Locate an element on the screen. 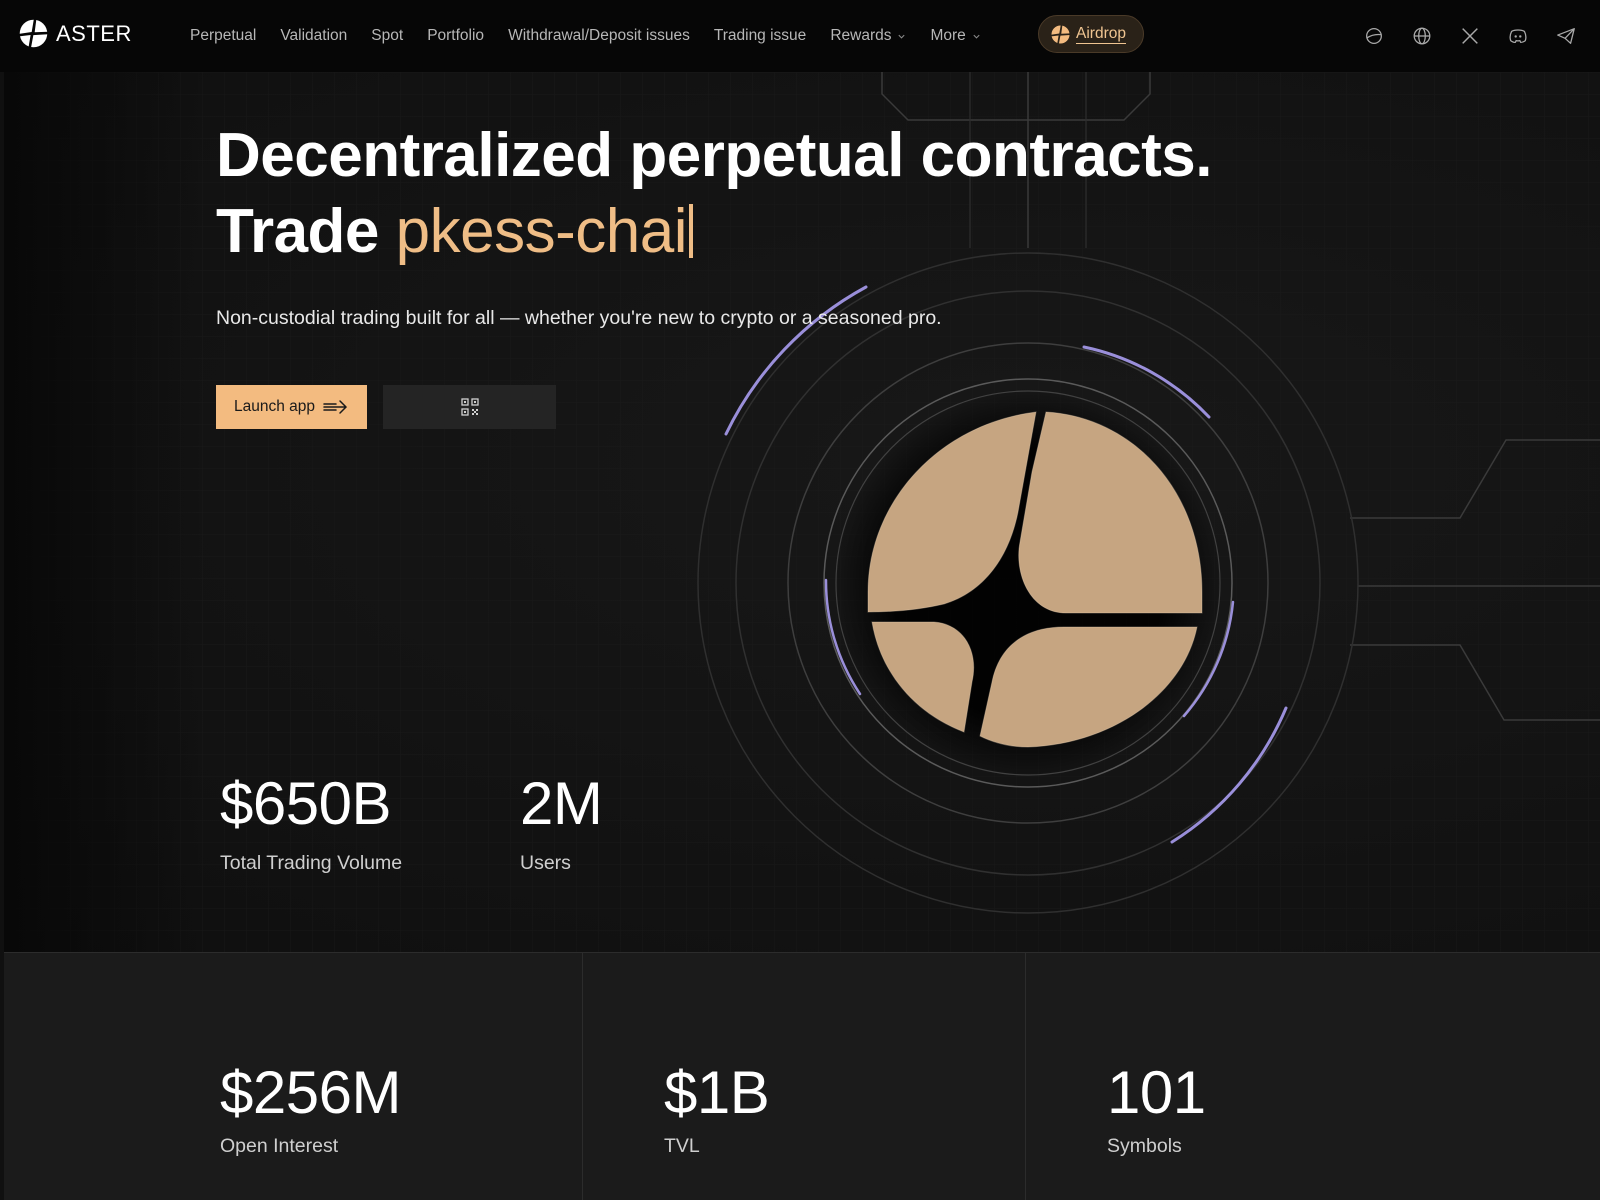 The width and height of the screenshot is (1600, 1200). nav-link-perpetual: Perpetual is located at coordinates (223, 35).